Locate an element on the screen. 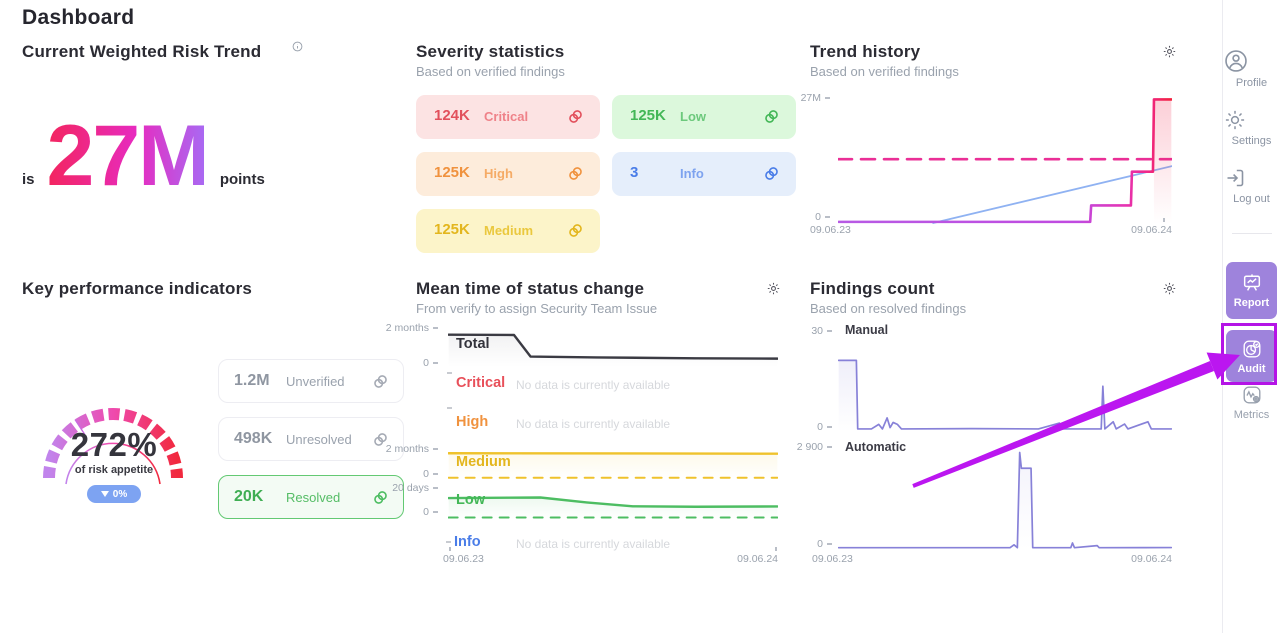  mt-label-info: Info is located at coordinates (467, 542).